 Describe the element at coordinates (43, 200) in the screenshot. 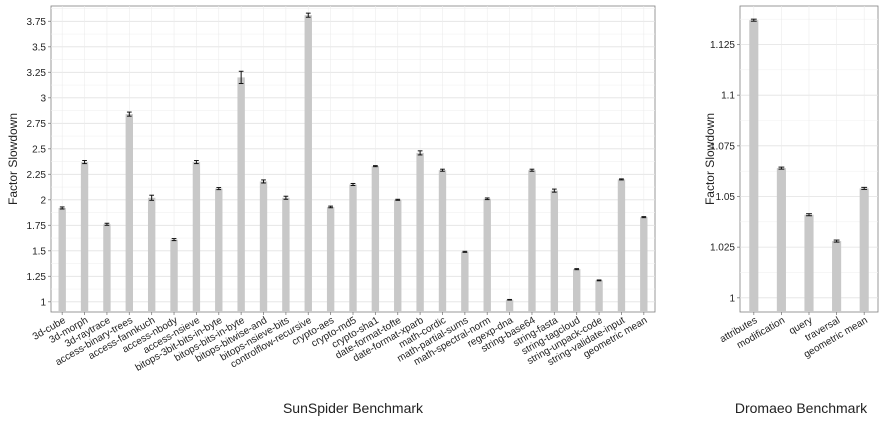

I see `y-tick-label: 2` at that location.